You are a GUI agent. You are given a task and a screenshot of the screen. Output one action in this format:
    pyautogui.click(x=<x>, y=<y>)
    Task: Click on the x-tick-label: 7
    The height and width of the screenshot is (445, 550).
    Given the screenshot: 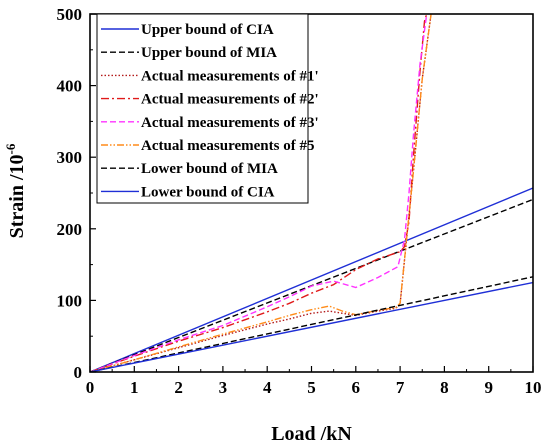 What is the action you would take?
    pyautogui.click(x=400, y=387)
    